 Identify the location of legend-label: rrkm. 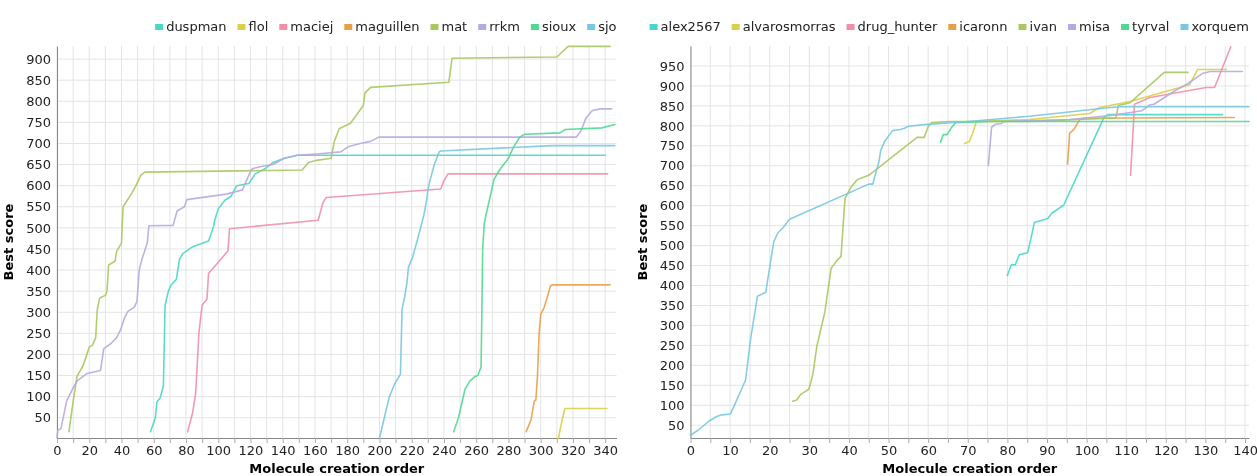
(504, 26).